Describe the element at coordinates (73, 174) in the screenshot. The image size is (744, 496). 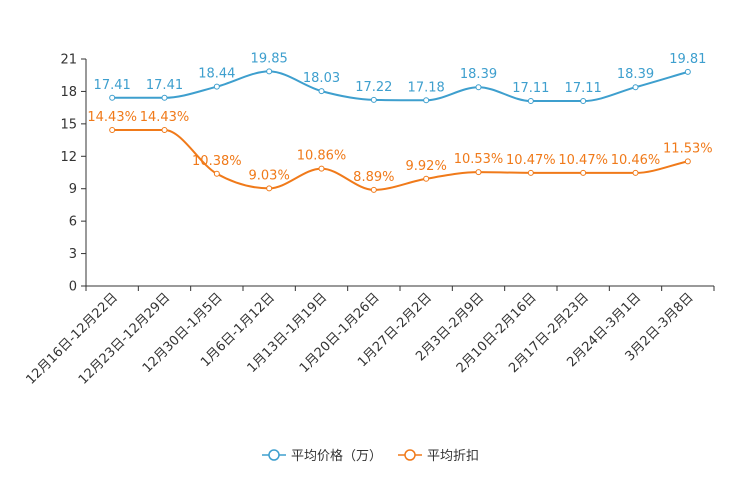
I see `y-axis: 0 3 6 9 12 15 18 21` at that location.